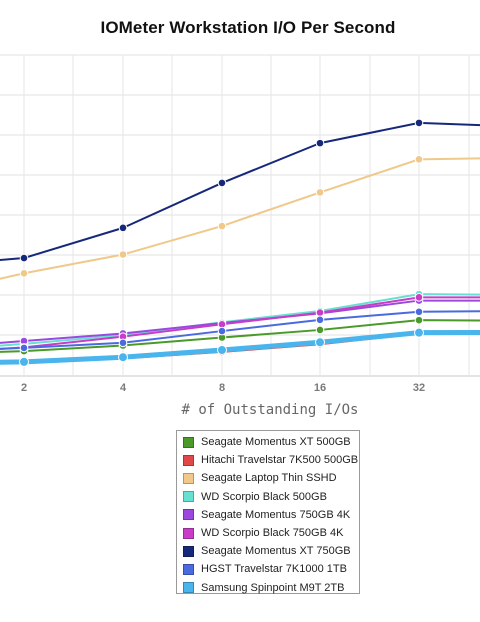 This screenshot has height=622, width=480. Describe the element at coordinates (280, 460) in the screenshot. I see `legend-label: Hitachi Travelstar 7K500 500GB` at that location.